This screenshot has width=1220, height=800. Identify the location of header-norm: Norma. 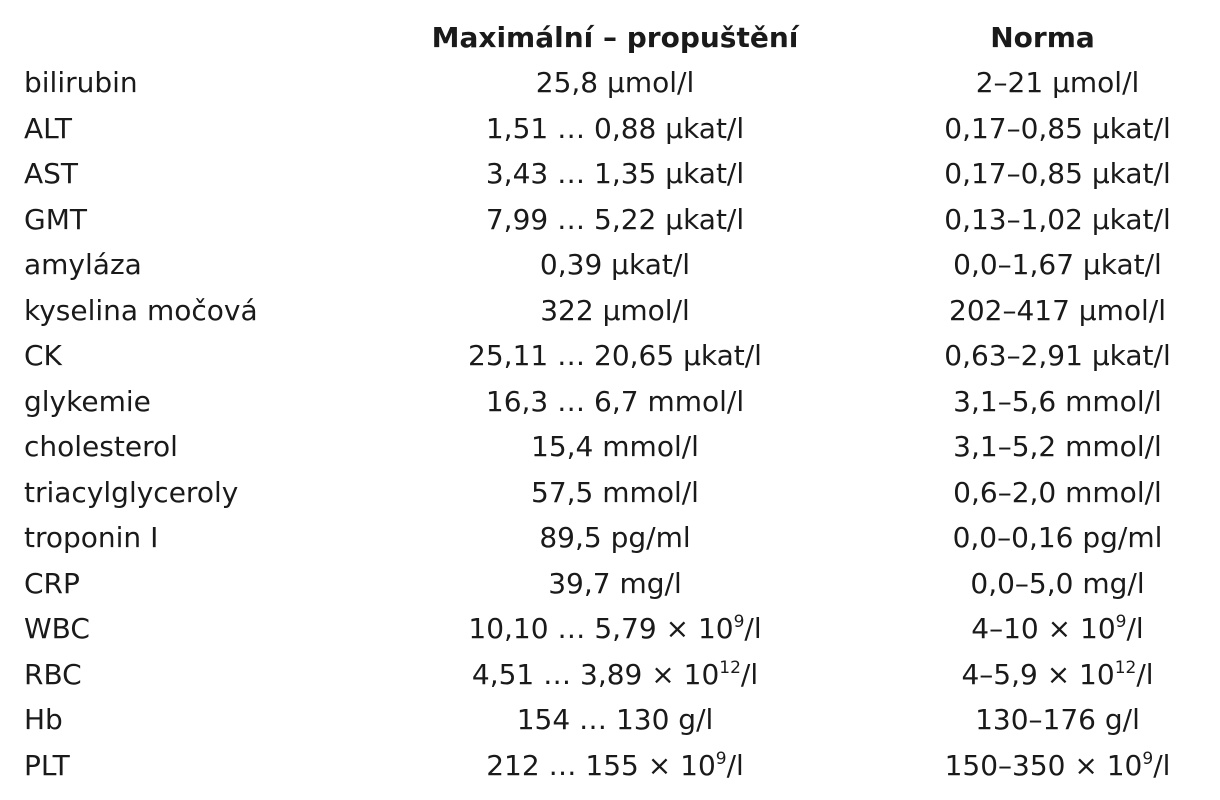
(1042, 37).